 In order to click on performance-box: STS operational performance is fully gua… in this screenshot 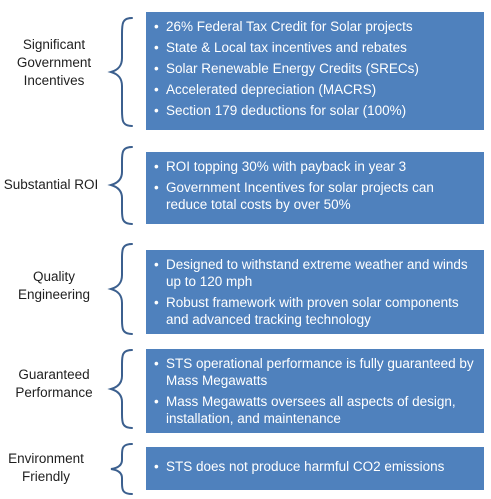, I will do `click(315, 391)`.